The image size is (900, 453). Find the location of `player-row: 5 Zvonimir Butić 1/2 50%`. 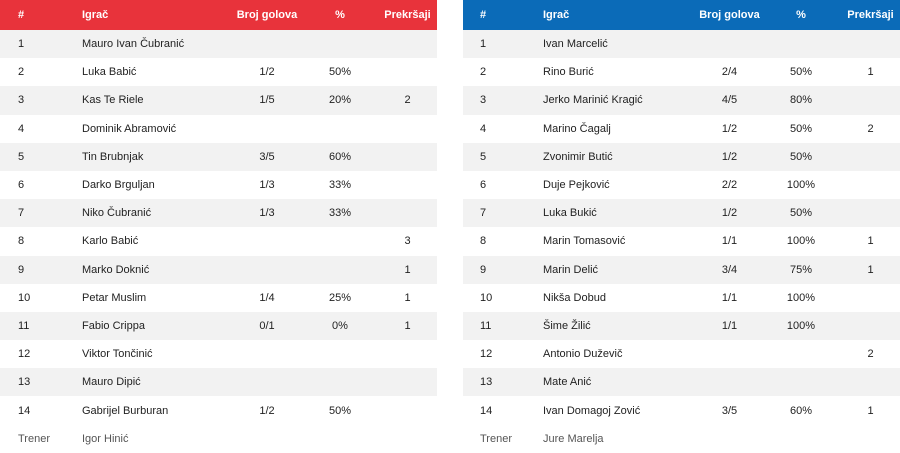

player-row: 5 Zvonimir Butić 1/2 50% is located at coordinates (681, 156).